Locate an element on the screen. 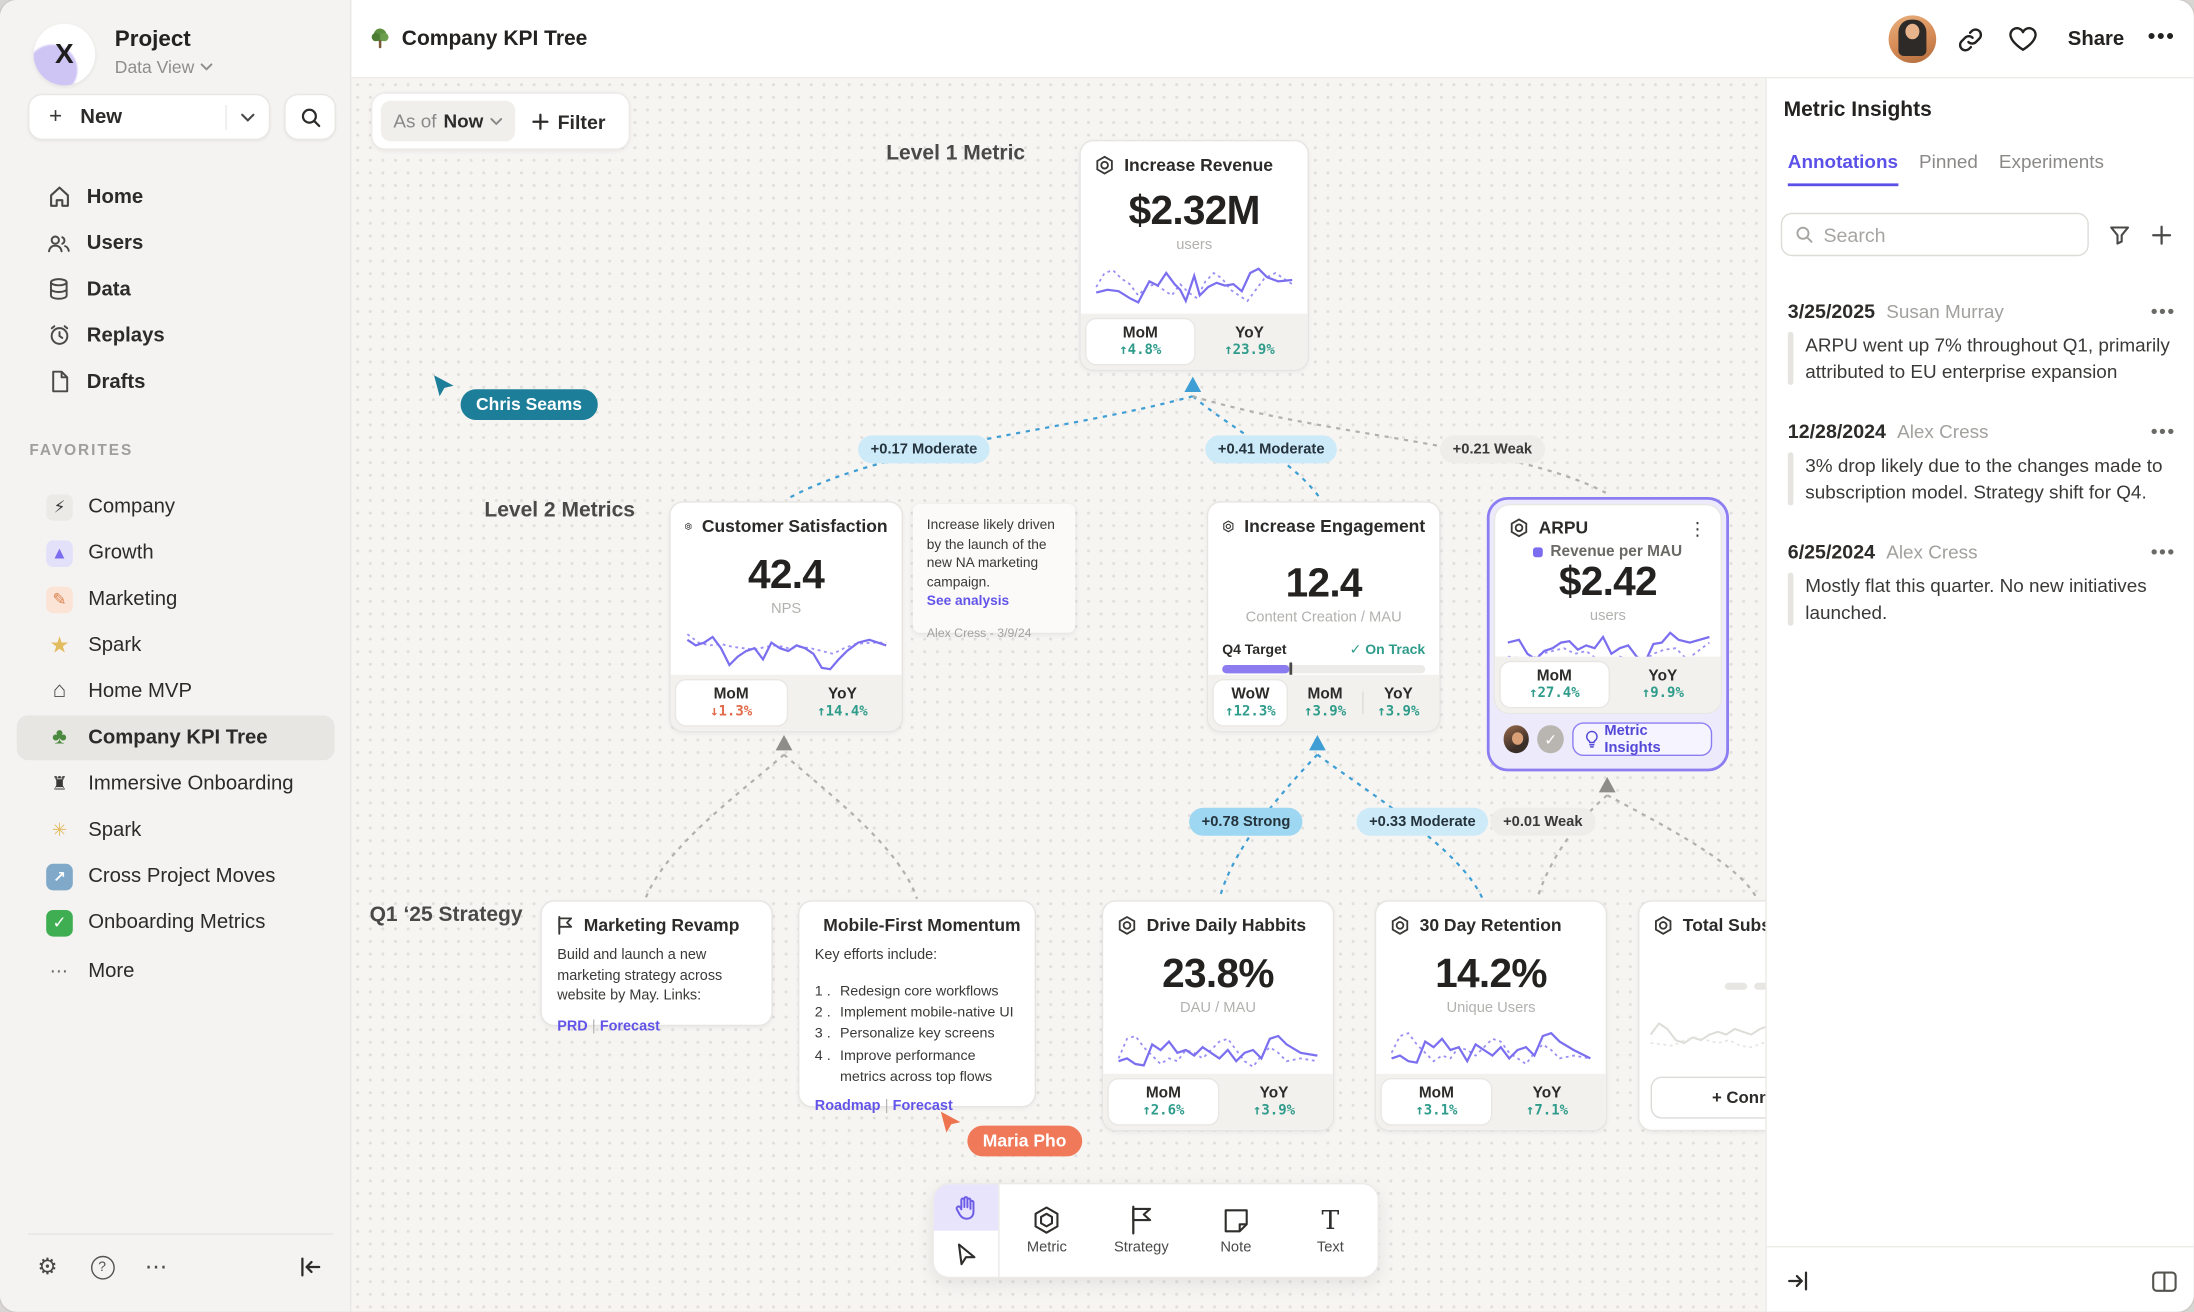 The height and width of the screenshot is (1312, 2194). correlation-badge: +0.01 Weak is located at coordinates (1543, 821).